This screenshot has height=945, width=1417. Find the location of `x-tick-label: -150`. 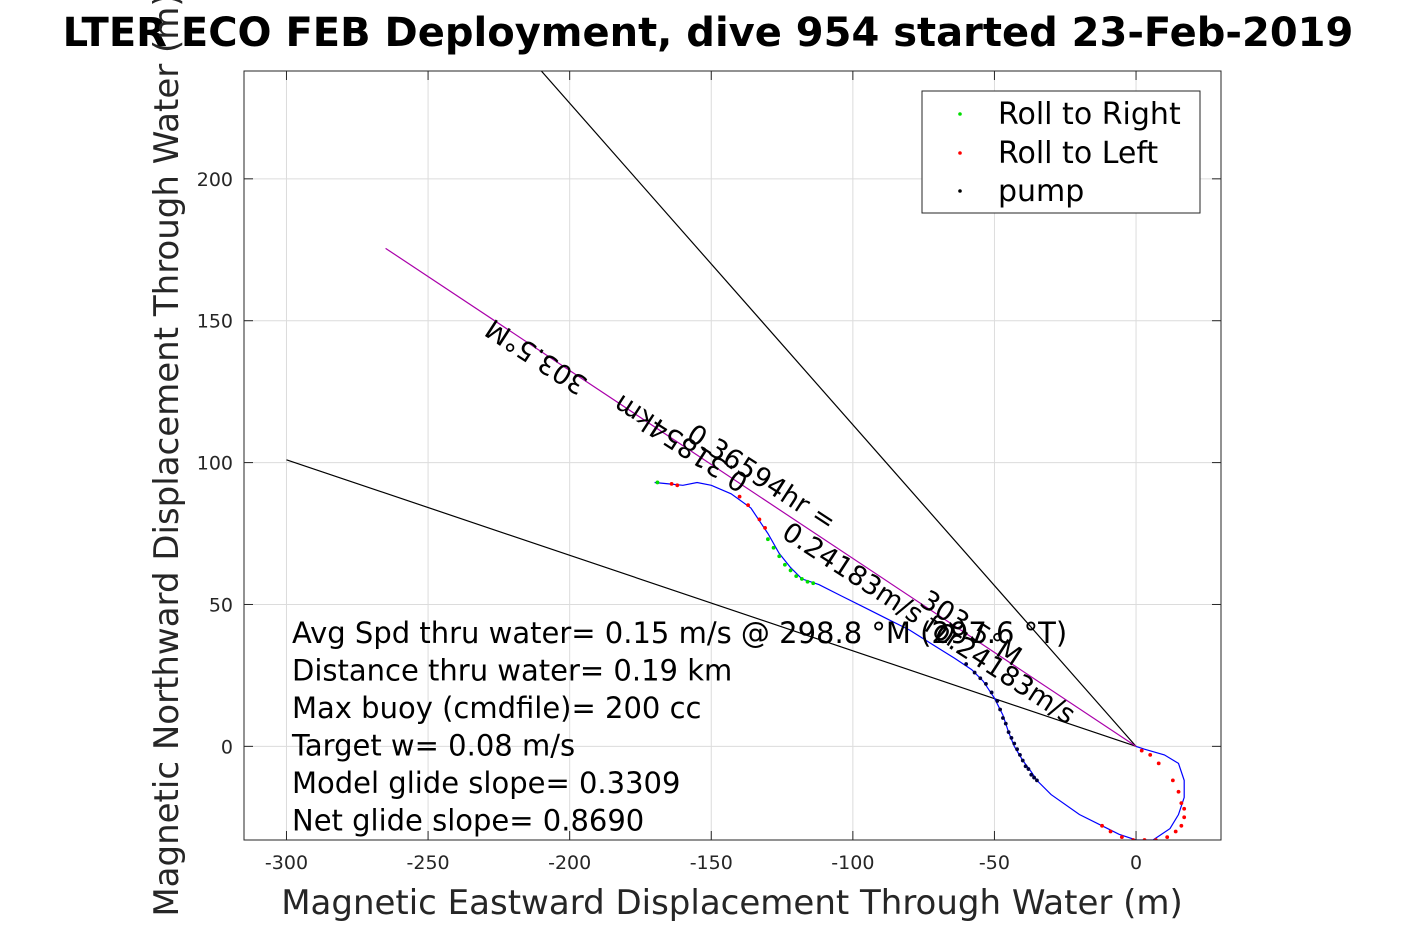

x-tick-label: -150 is located at coordinates (711, 863).